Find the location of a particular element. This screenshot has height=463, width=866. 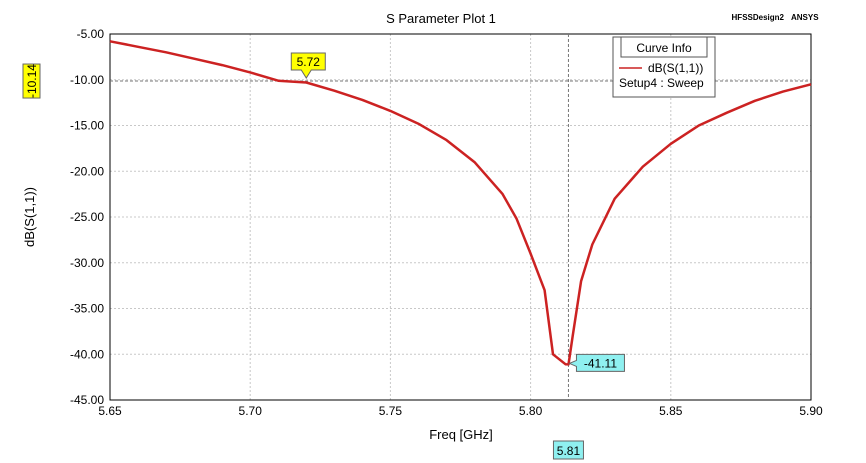

x-reference-label: 5.81 is located at coordinates (568, 450).